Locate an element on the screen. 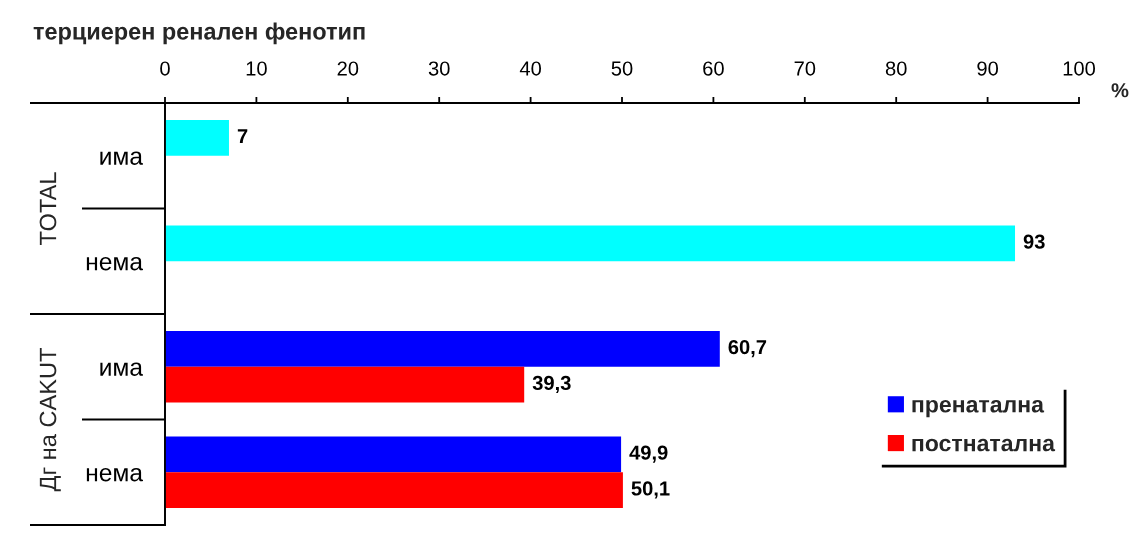 The image size is (1131, 542). y-axis-title: Дг на CAKUT is located at coordinates (50, 420).